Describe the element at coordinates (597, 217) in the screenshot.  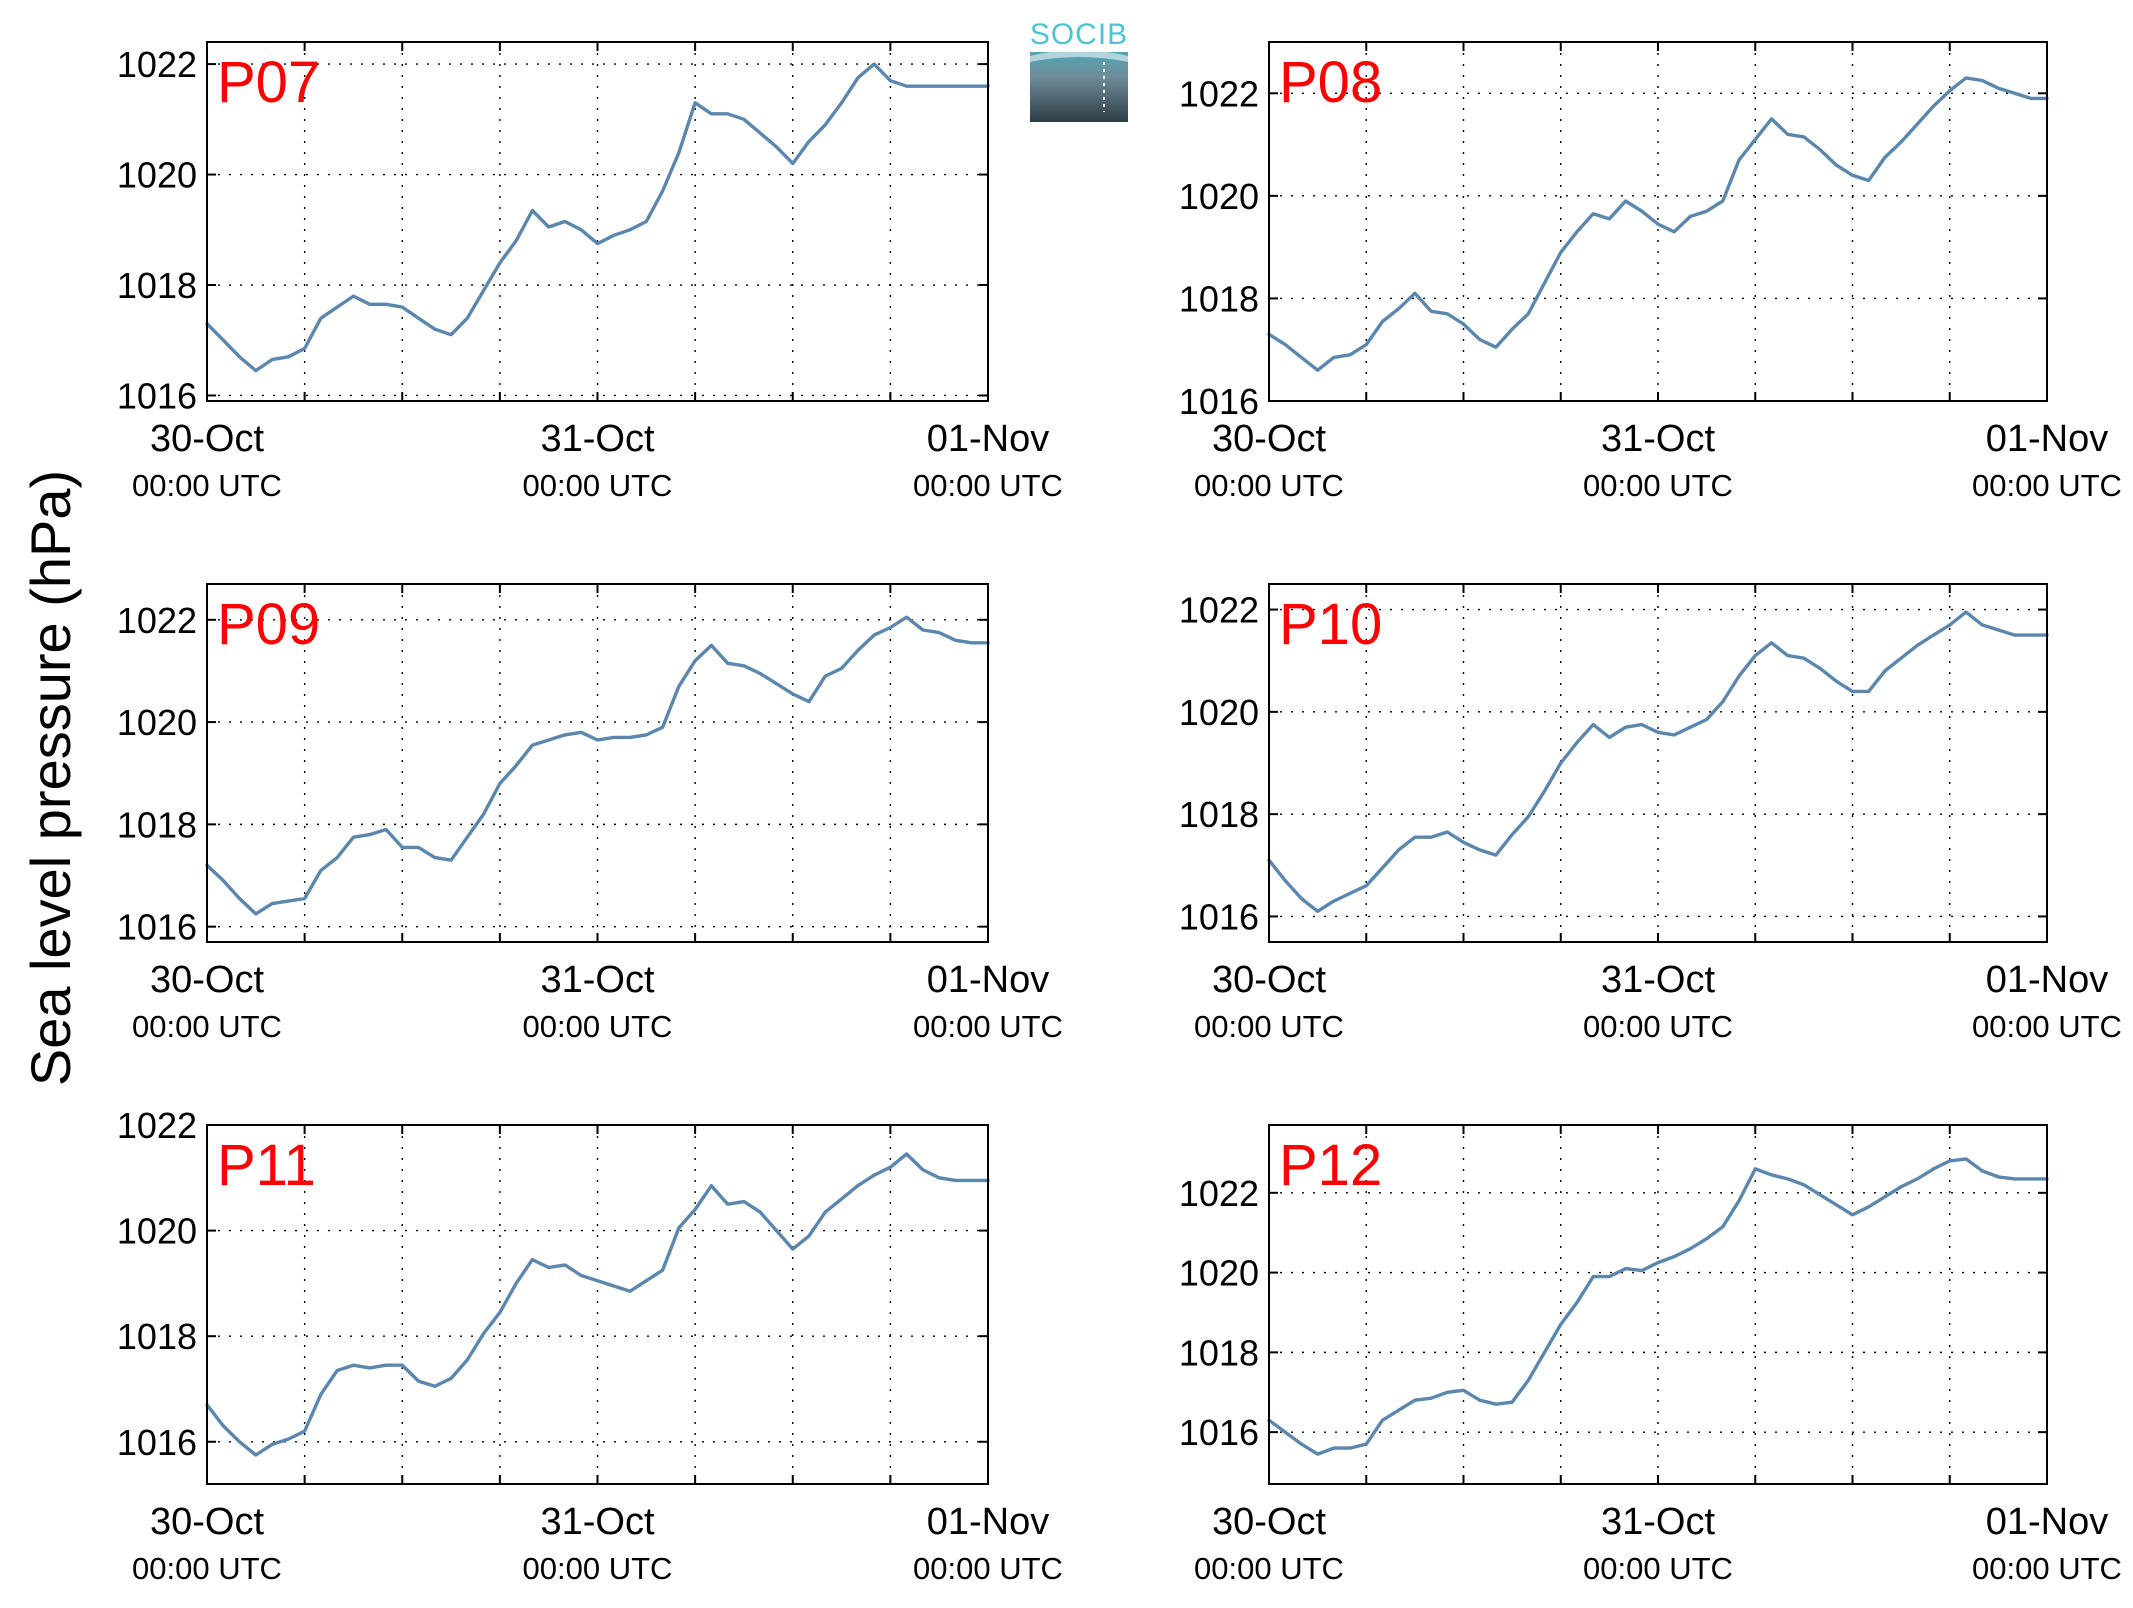
I see `pressure-line-p07` at that location.